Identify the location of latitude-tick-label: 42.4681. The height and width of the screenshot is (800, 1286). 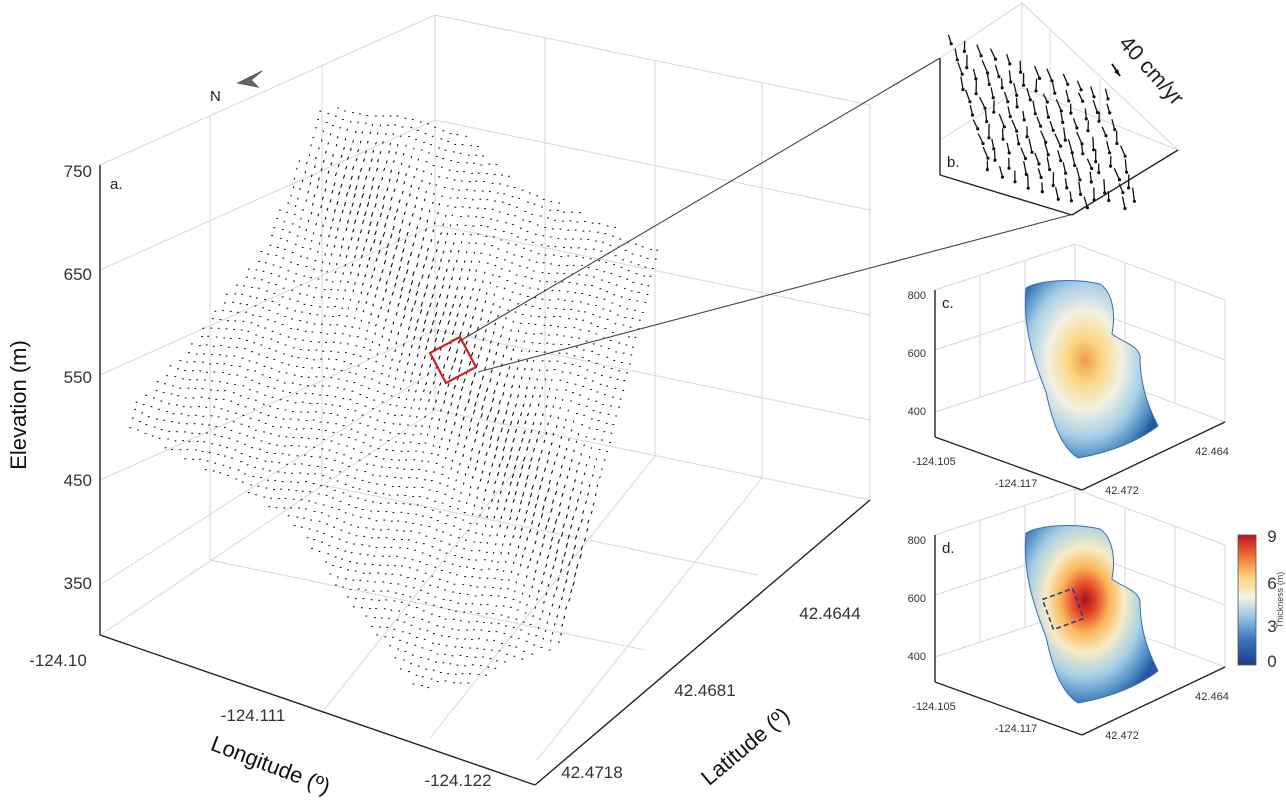
(704, 690).